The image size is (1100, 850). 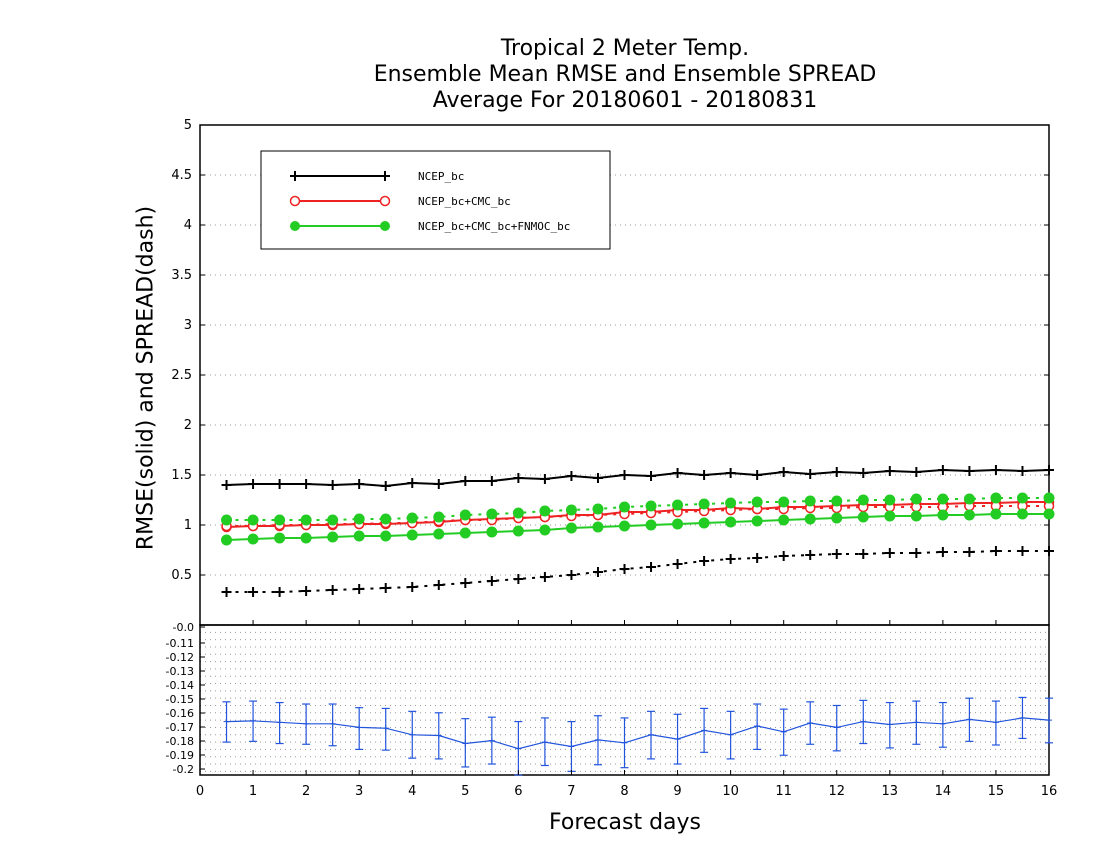 What do you see at coordinates (183, 627) in the screenshot?
I see `y-tick-label: -0.0` at bounding box center [183, 627].